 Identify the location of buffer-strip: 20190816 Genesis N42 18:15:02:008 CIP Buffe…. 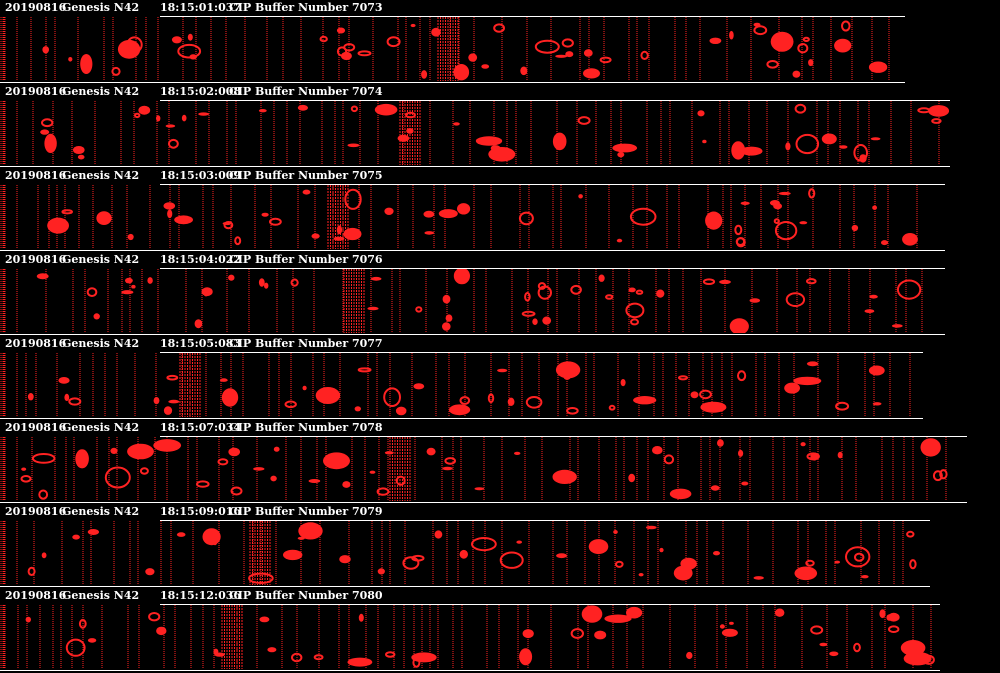
(500, 126).